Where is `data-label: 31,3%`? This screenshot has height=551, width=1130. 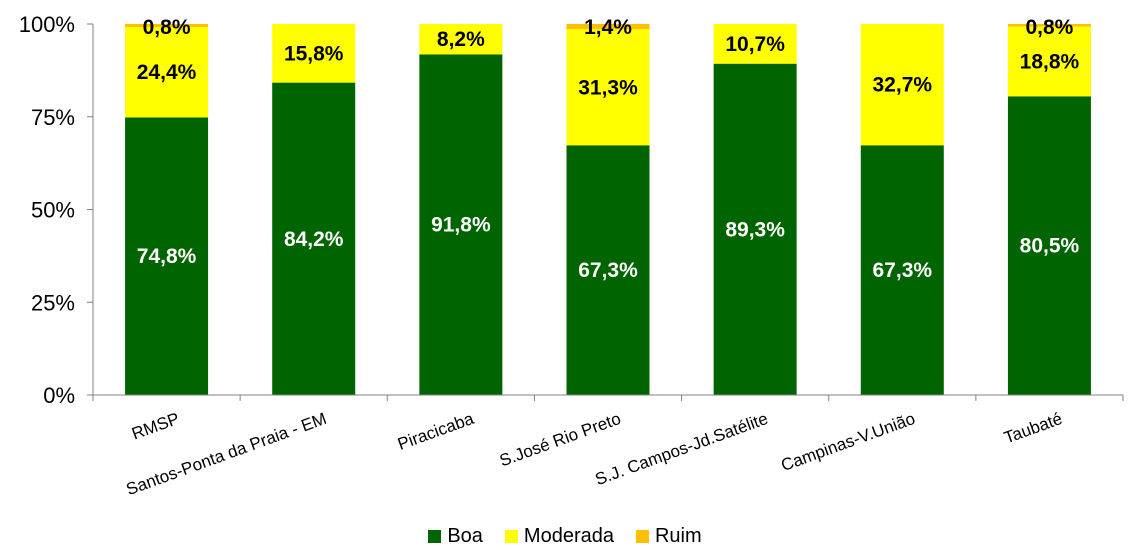
data-label: 31,3% is located at coordinates (608, 87).